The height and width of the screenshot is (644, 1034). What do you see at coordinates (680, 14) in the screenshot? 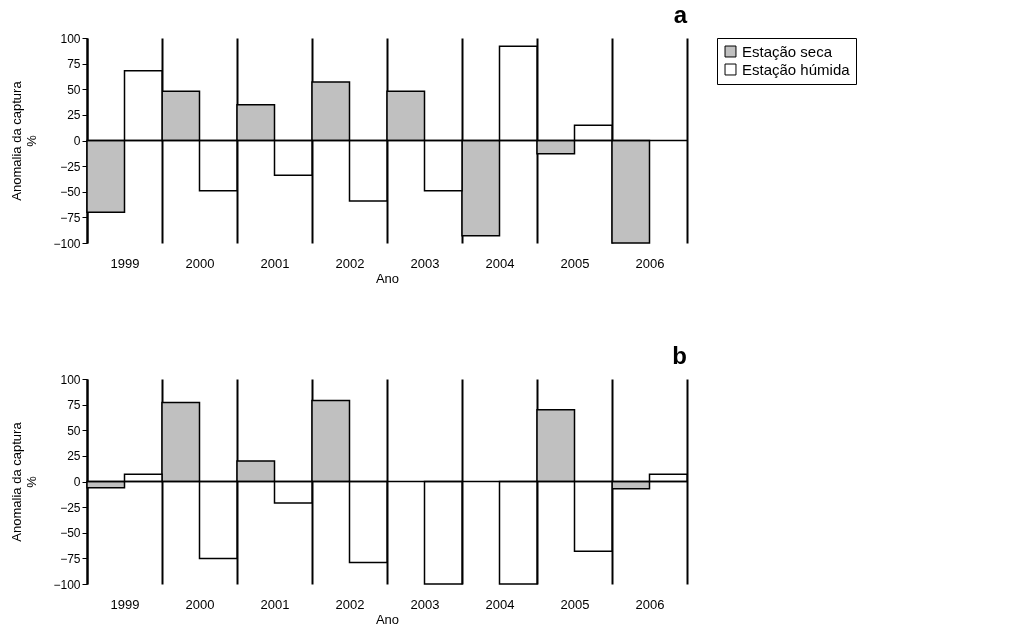
I see `chart-title: a` at bounding box center [680, 14].